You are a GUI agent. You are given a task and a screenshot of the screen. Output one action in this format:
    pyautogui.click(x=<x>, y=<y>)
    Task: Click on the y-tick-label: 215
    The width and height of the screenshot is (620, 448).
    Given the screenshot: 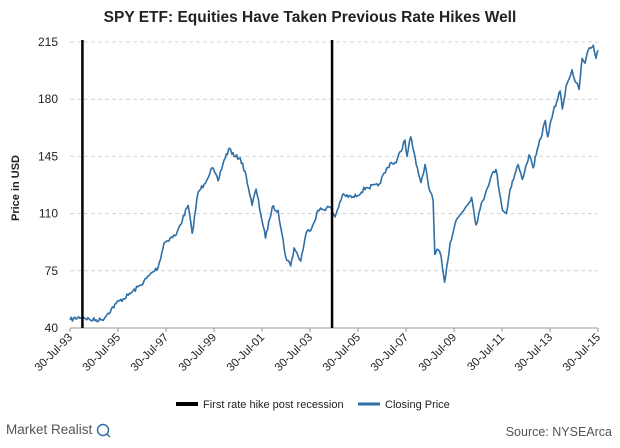 What is the action you would take?
    pyautogui.click(x=48, y=42)
    